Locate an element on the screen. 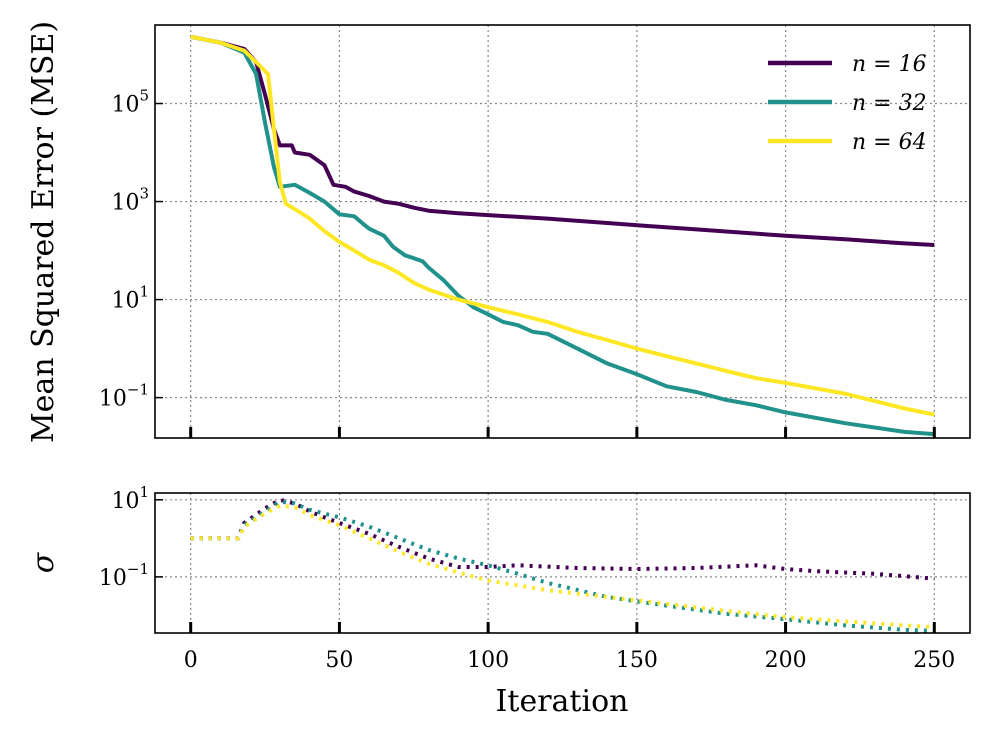 This screenshot has width=996, height=745. y-tick-label: 10³ is located at coordinates (130, 200).